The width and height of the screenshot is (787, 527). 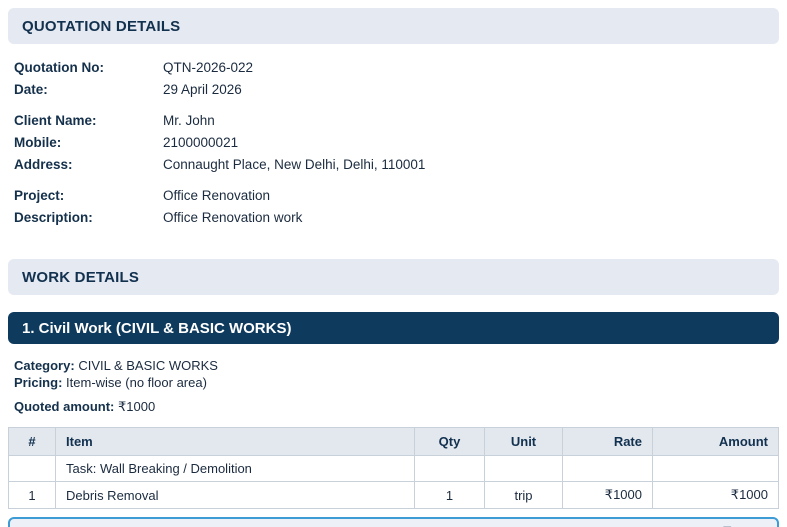 What do you see at coordinates (189, 120) in the screenshot?
I see `field-value: Mr. John` at bounding box center [189, 120].